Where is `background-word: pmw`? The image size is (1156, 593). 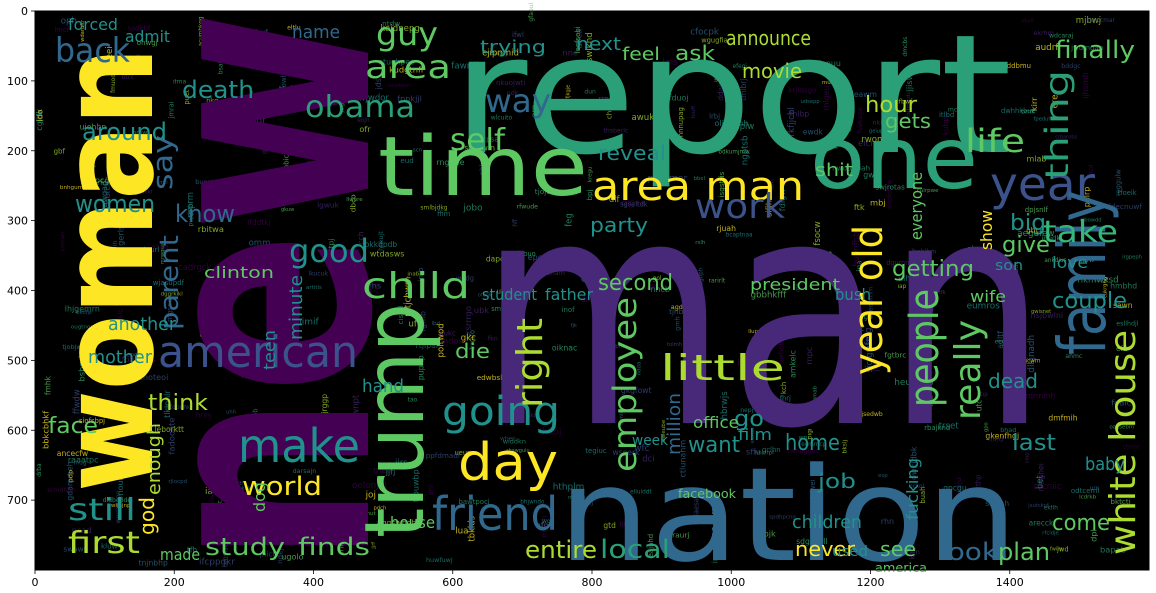 background-word: pmw is located at coordinates (139, 133).